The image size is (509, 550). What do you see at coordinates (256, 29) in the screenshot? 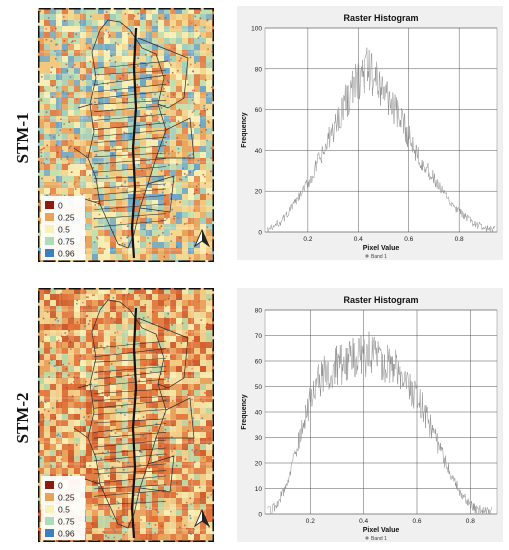
I see `y-tick-label: 100` at bounding box center [256, 29].